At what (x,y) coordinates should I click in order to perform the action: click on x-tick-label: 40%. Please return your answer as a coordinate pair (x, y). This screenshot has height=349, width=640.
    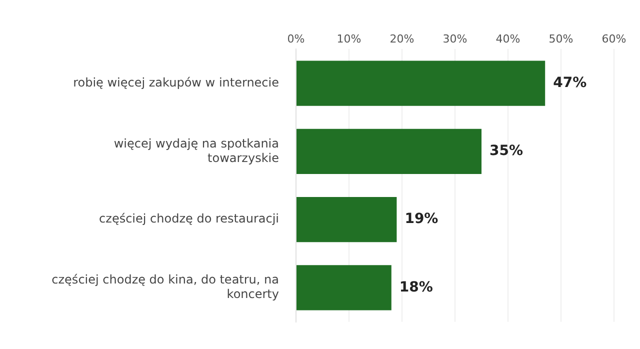
    Looking at the image, I should click on (508, 39).